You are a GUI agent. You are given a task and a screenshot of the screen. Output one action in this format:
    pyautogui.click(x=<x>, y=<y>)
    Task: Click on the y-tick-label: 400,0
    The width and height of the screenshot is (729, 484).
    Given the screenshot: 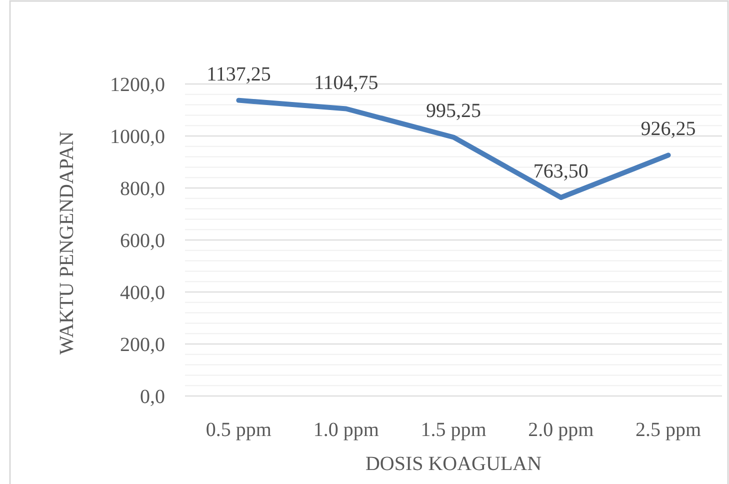 What is the action you would take?
    pyautogui.click(x=142, y=293)
    